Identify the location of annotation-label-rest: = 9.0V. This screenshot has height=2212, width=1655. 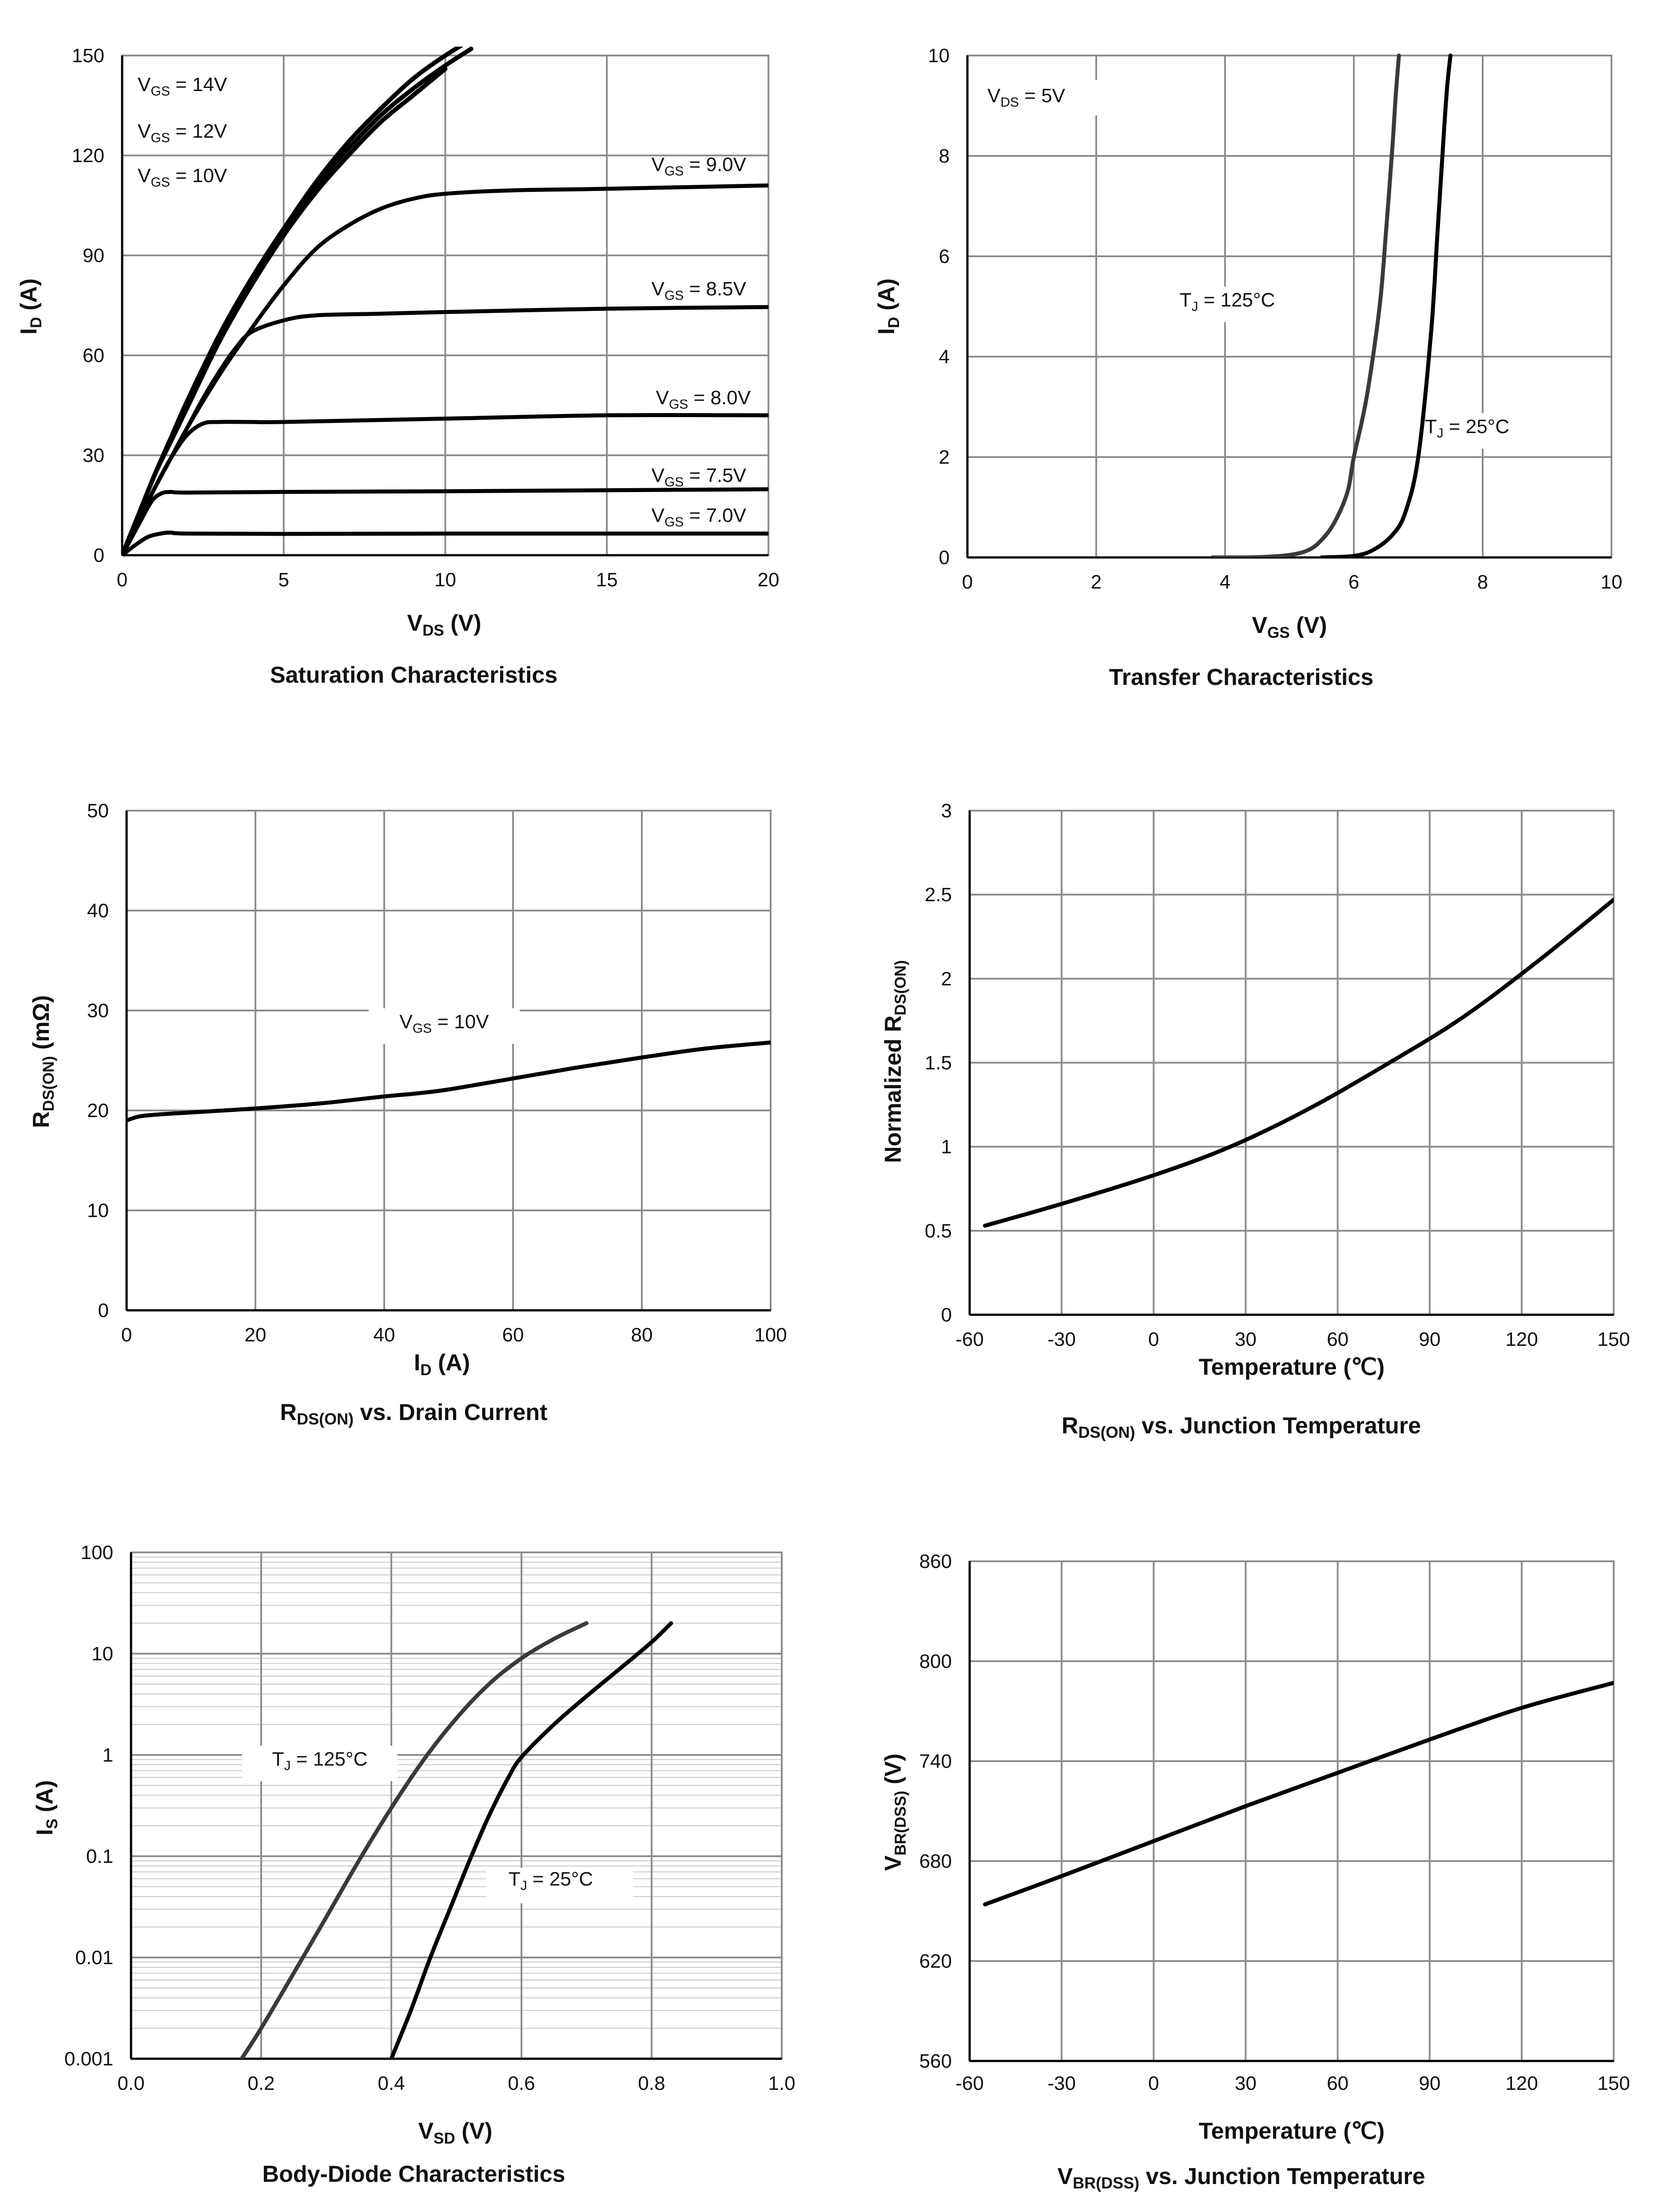
(715, 165).